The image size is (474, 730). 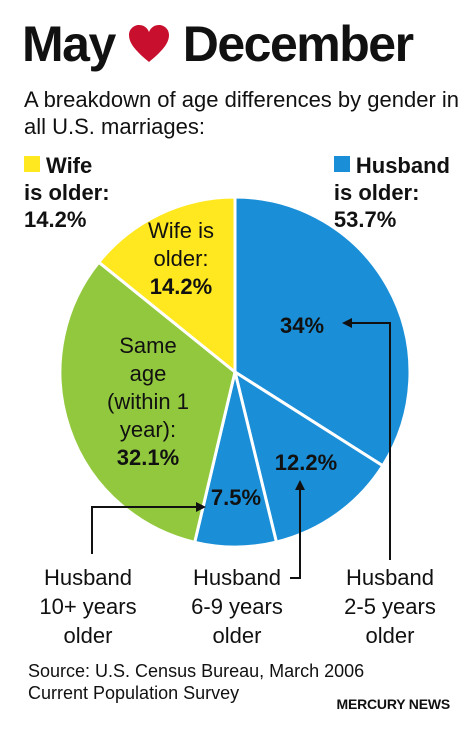 I want to click on legend-husband-value: 53.7%, so click(x=365, y=219).